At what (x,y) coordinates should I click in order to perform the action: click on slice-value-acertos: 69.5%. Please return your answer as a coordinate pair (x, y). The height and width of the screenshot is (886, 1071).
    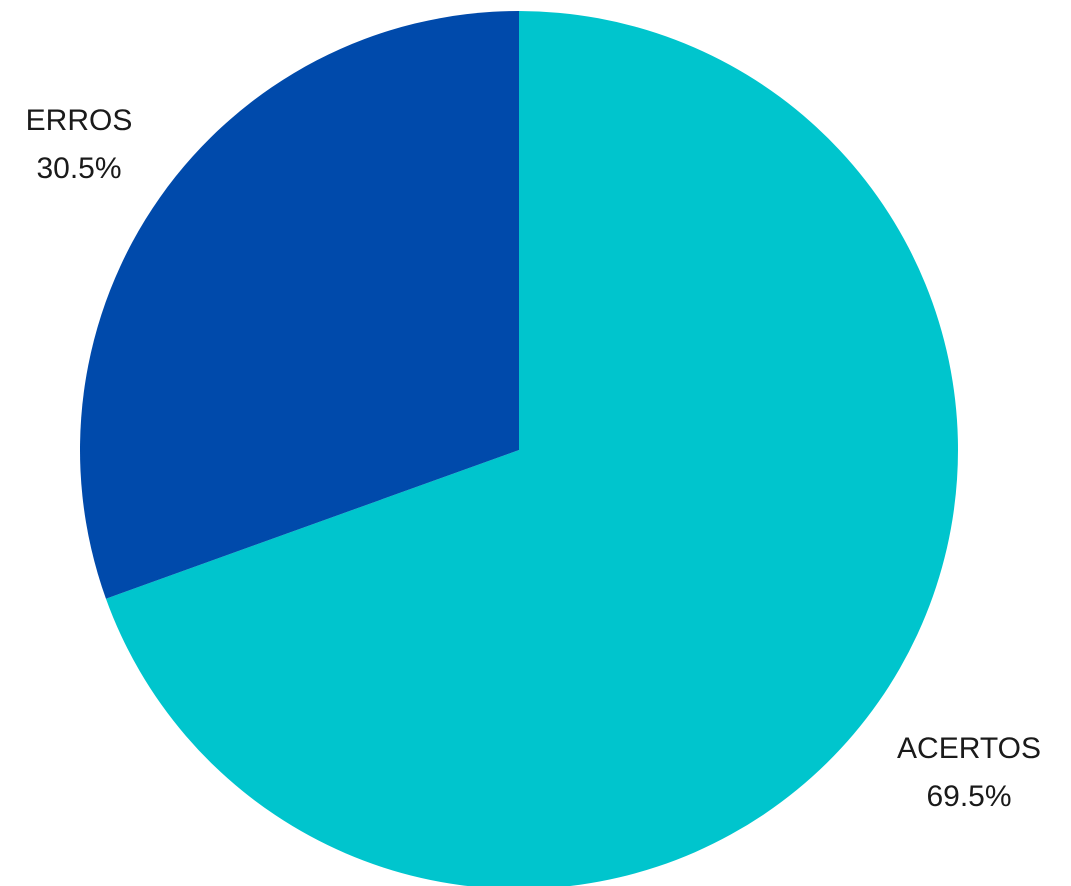
    Looking at the image, I should click on (968, 796).